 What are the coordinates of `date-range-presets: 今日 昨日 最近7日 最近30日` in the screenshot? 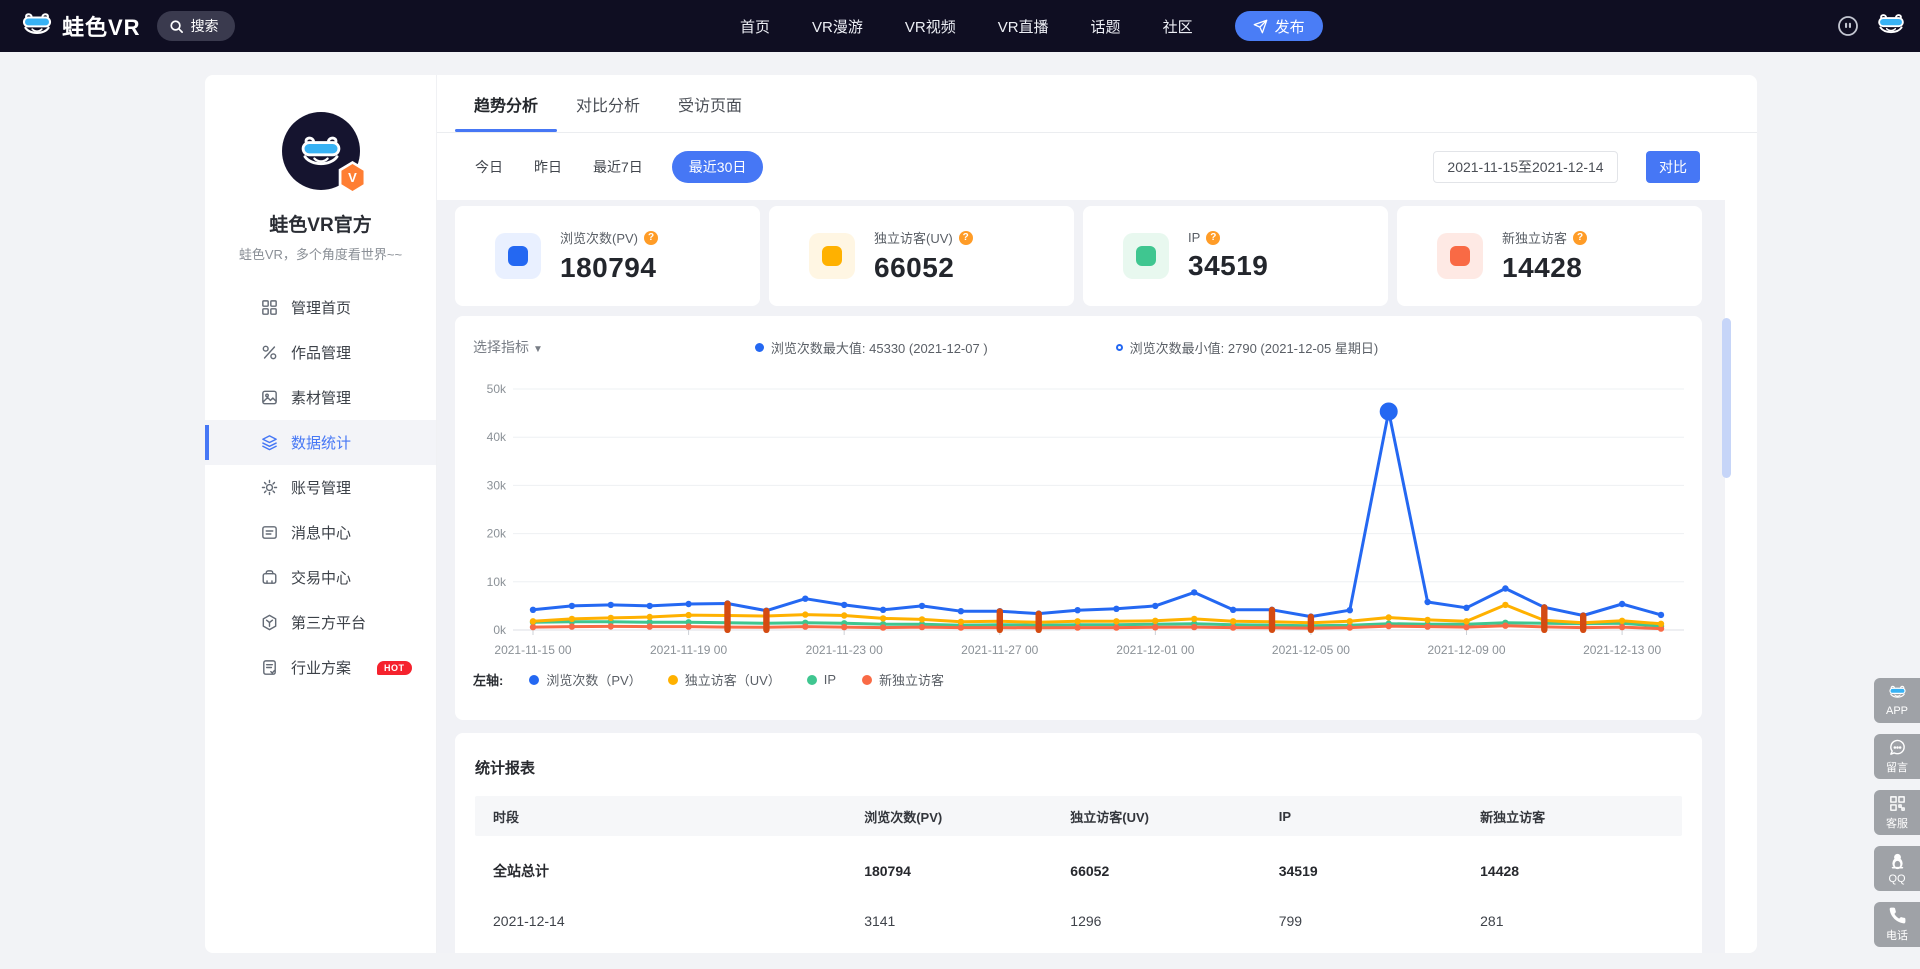 It's located at (618, 166).